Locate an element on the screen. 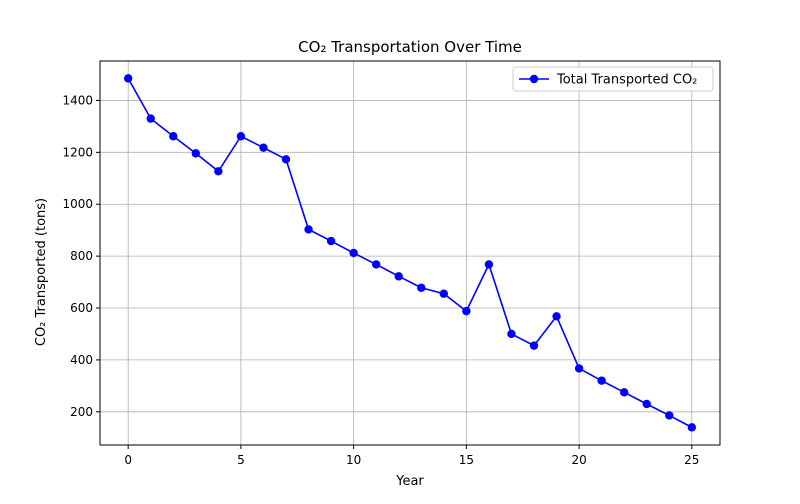  legend-marker-swatch is located at coordinates (534, 79).